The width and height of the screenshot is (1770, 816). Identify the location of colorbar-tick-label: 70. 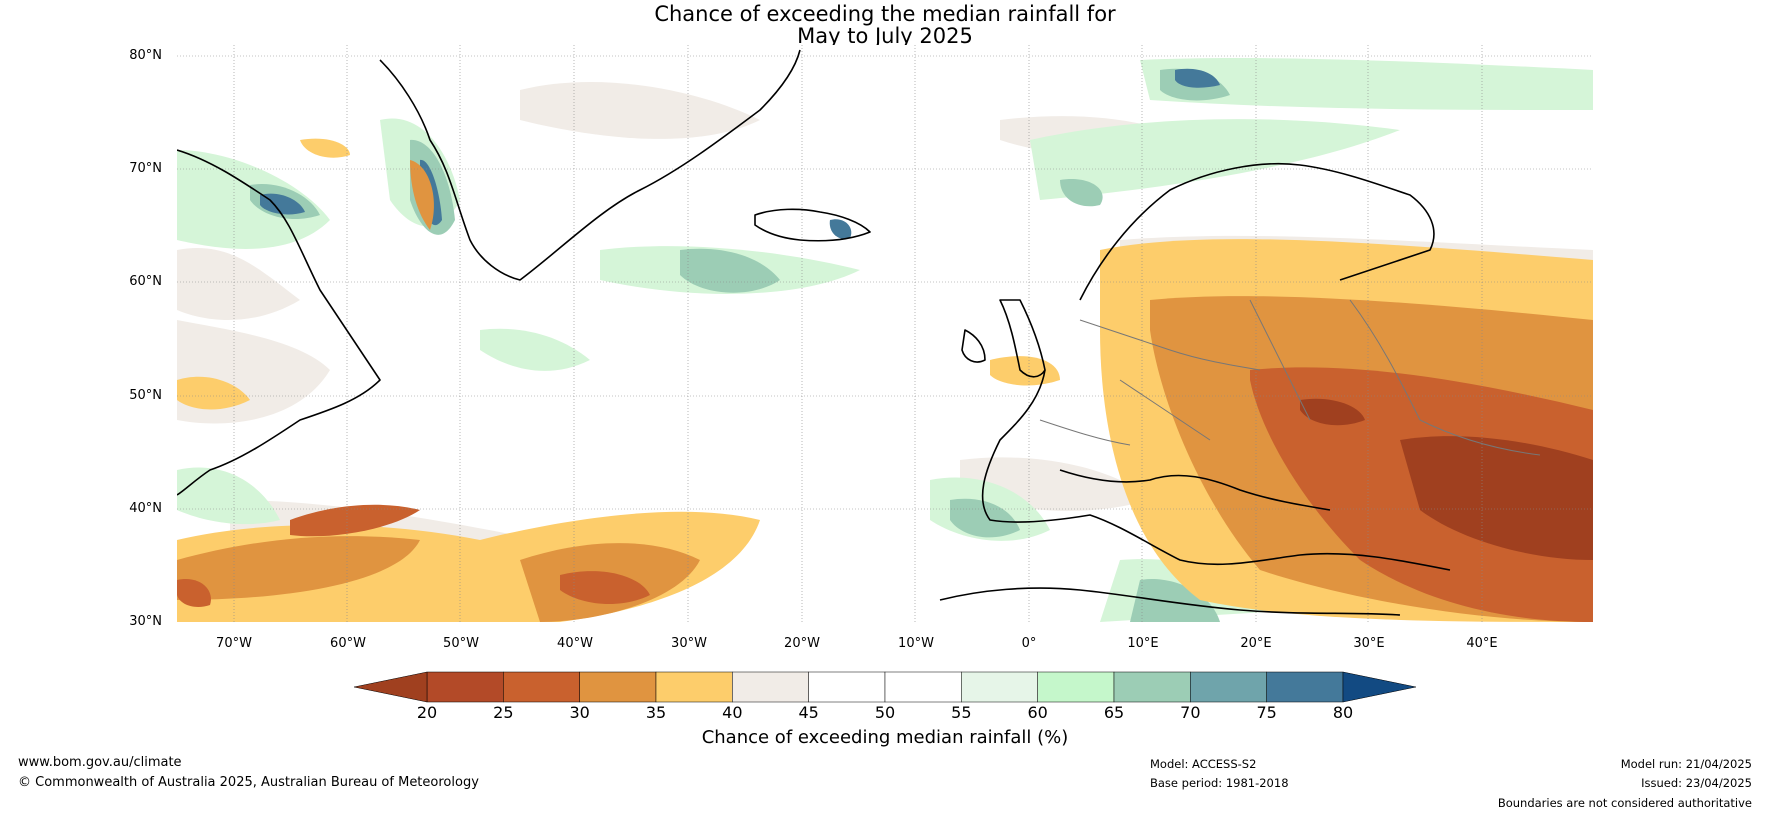
(1190, 712).